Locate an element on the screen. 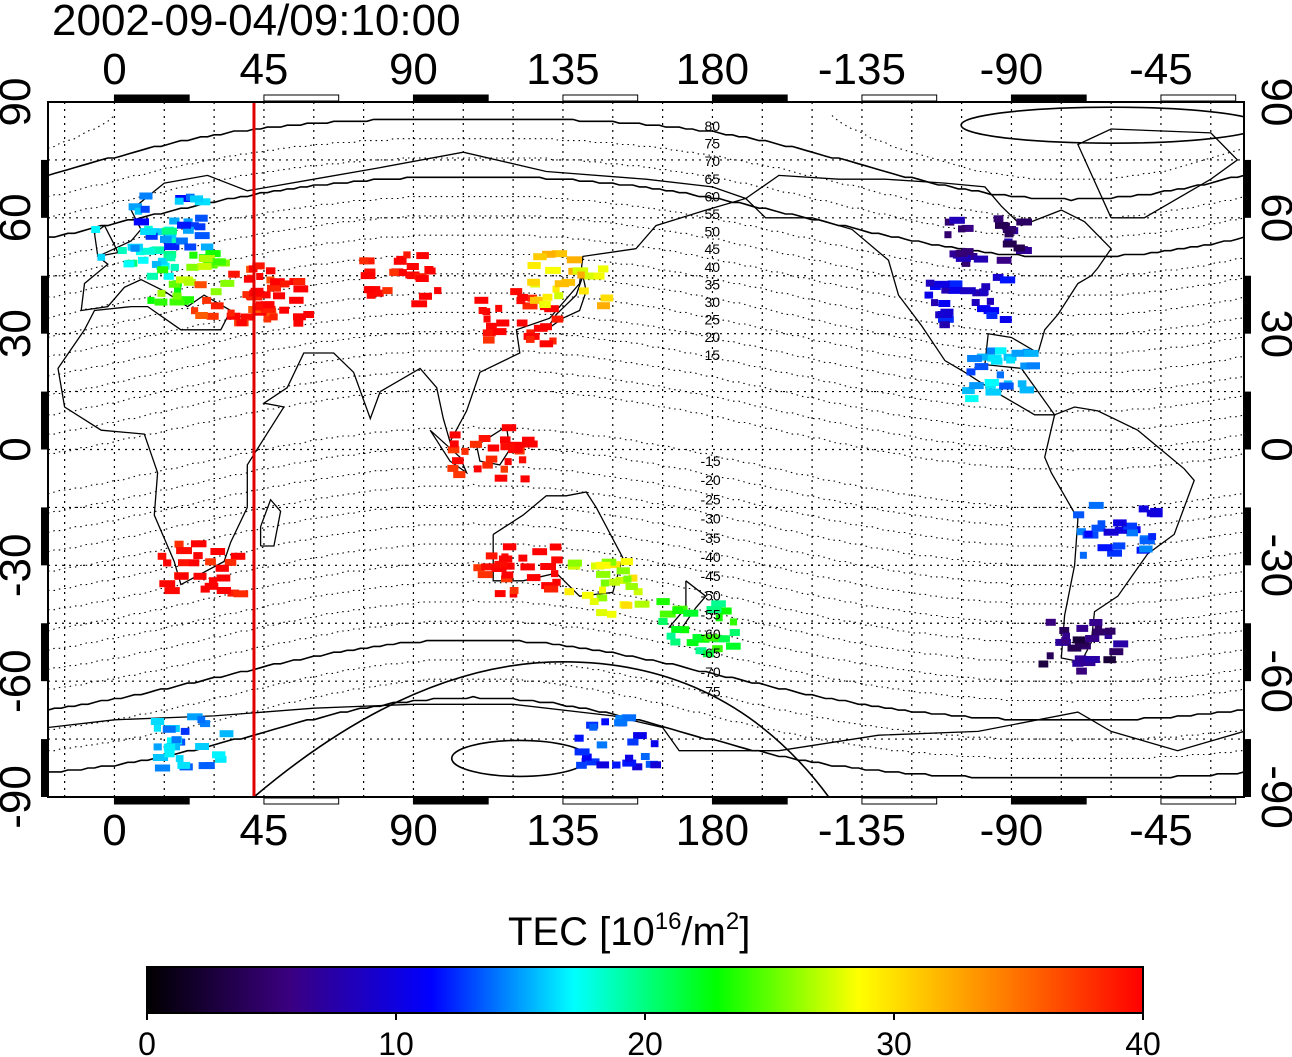  y-tick-right: 30 is located at coordinates (1272, 333).